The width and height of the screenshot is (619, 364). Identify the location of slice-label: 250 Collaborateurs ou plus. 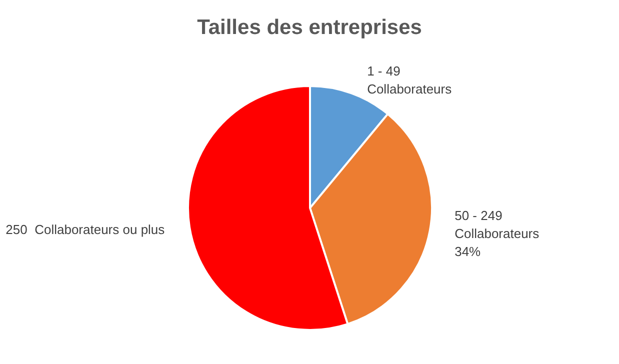
(86, 229).